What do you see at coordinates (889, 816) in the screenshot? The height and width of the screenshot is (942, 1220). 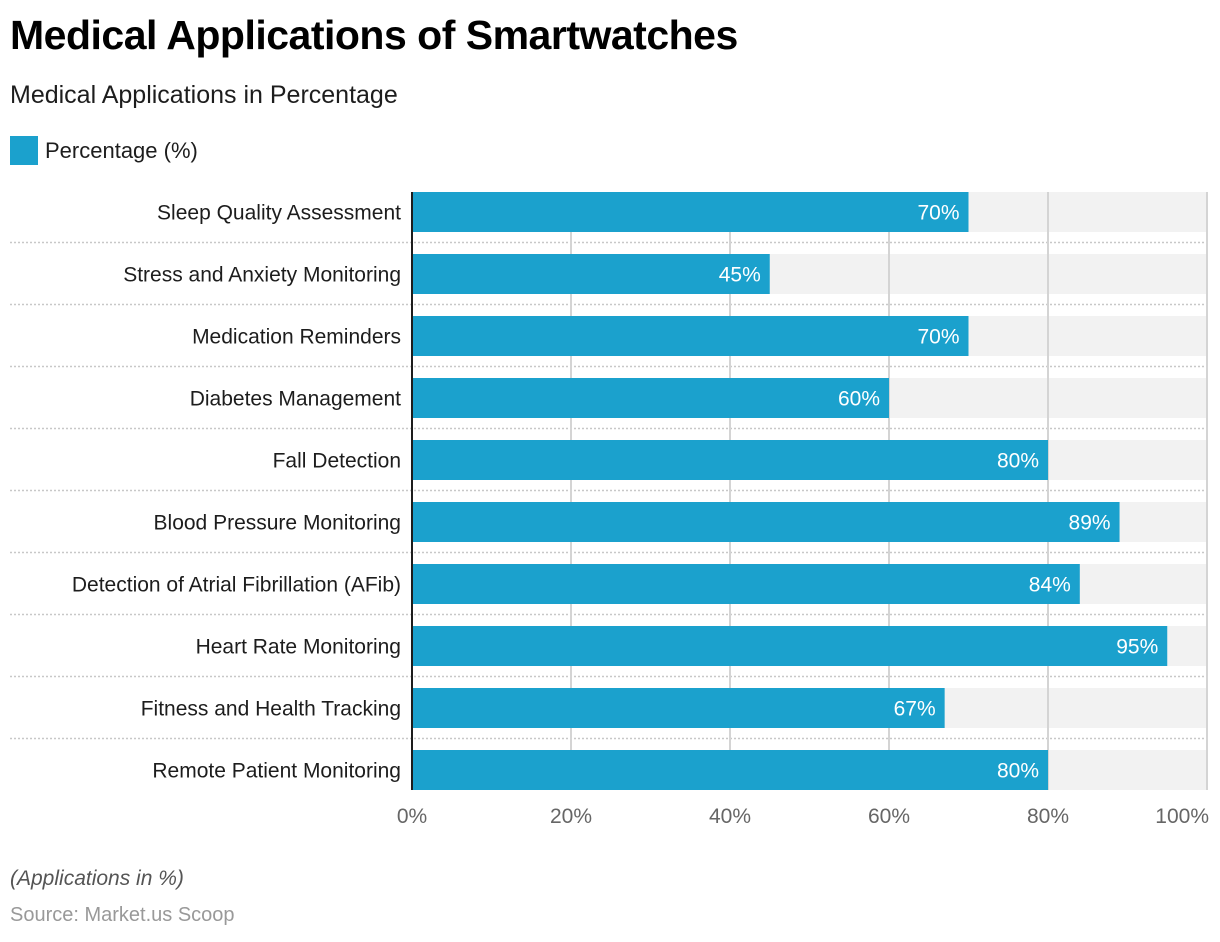 I see `x-tick-label: 60%` at bounding box center [889, 816].